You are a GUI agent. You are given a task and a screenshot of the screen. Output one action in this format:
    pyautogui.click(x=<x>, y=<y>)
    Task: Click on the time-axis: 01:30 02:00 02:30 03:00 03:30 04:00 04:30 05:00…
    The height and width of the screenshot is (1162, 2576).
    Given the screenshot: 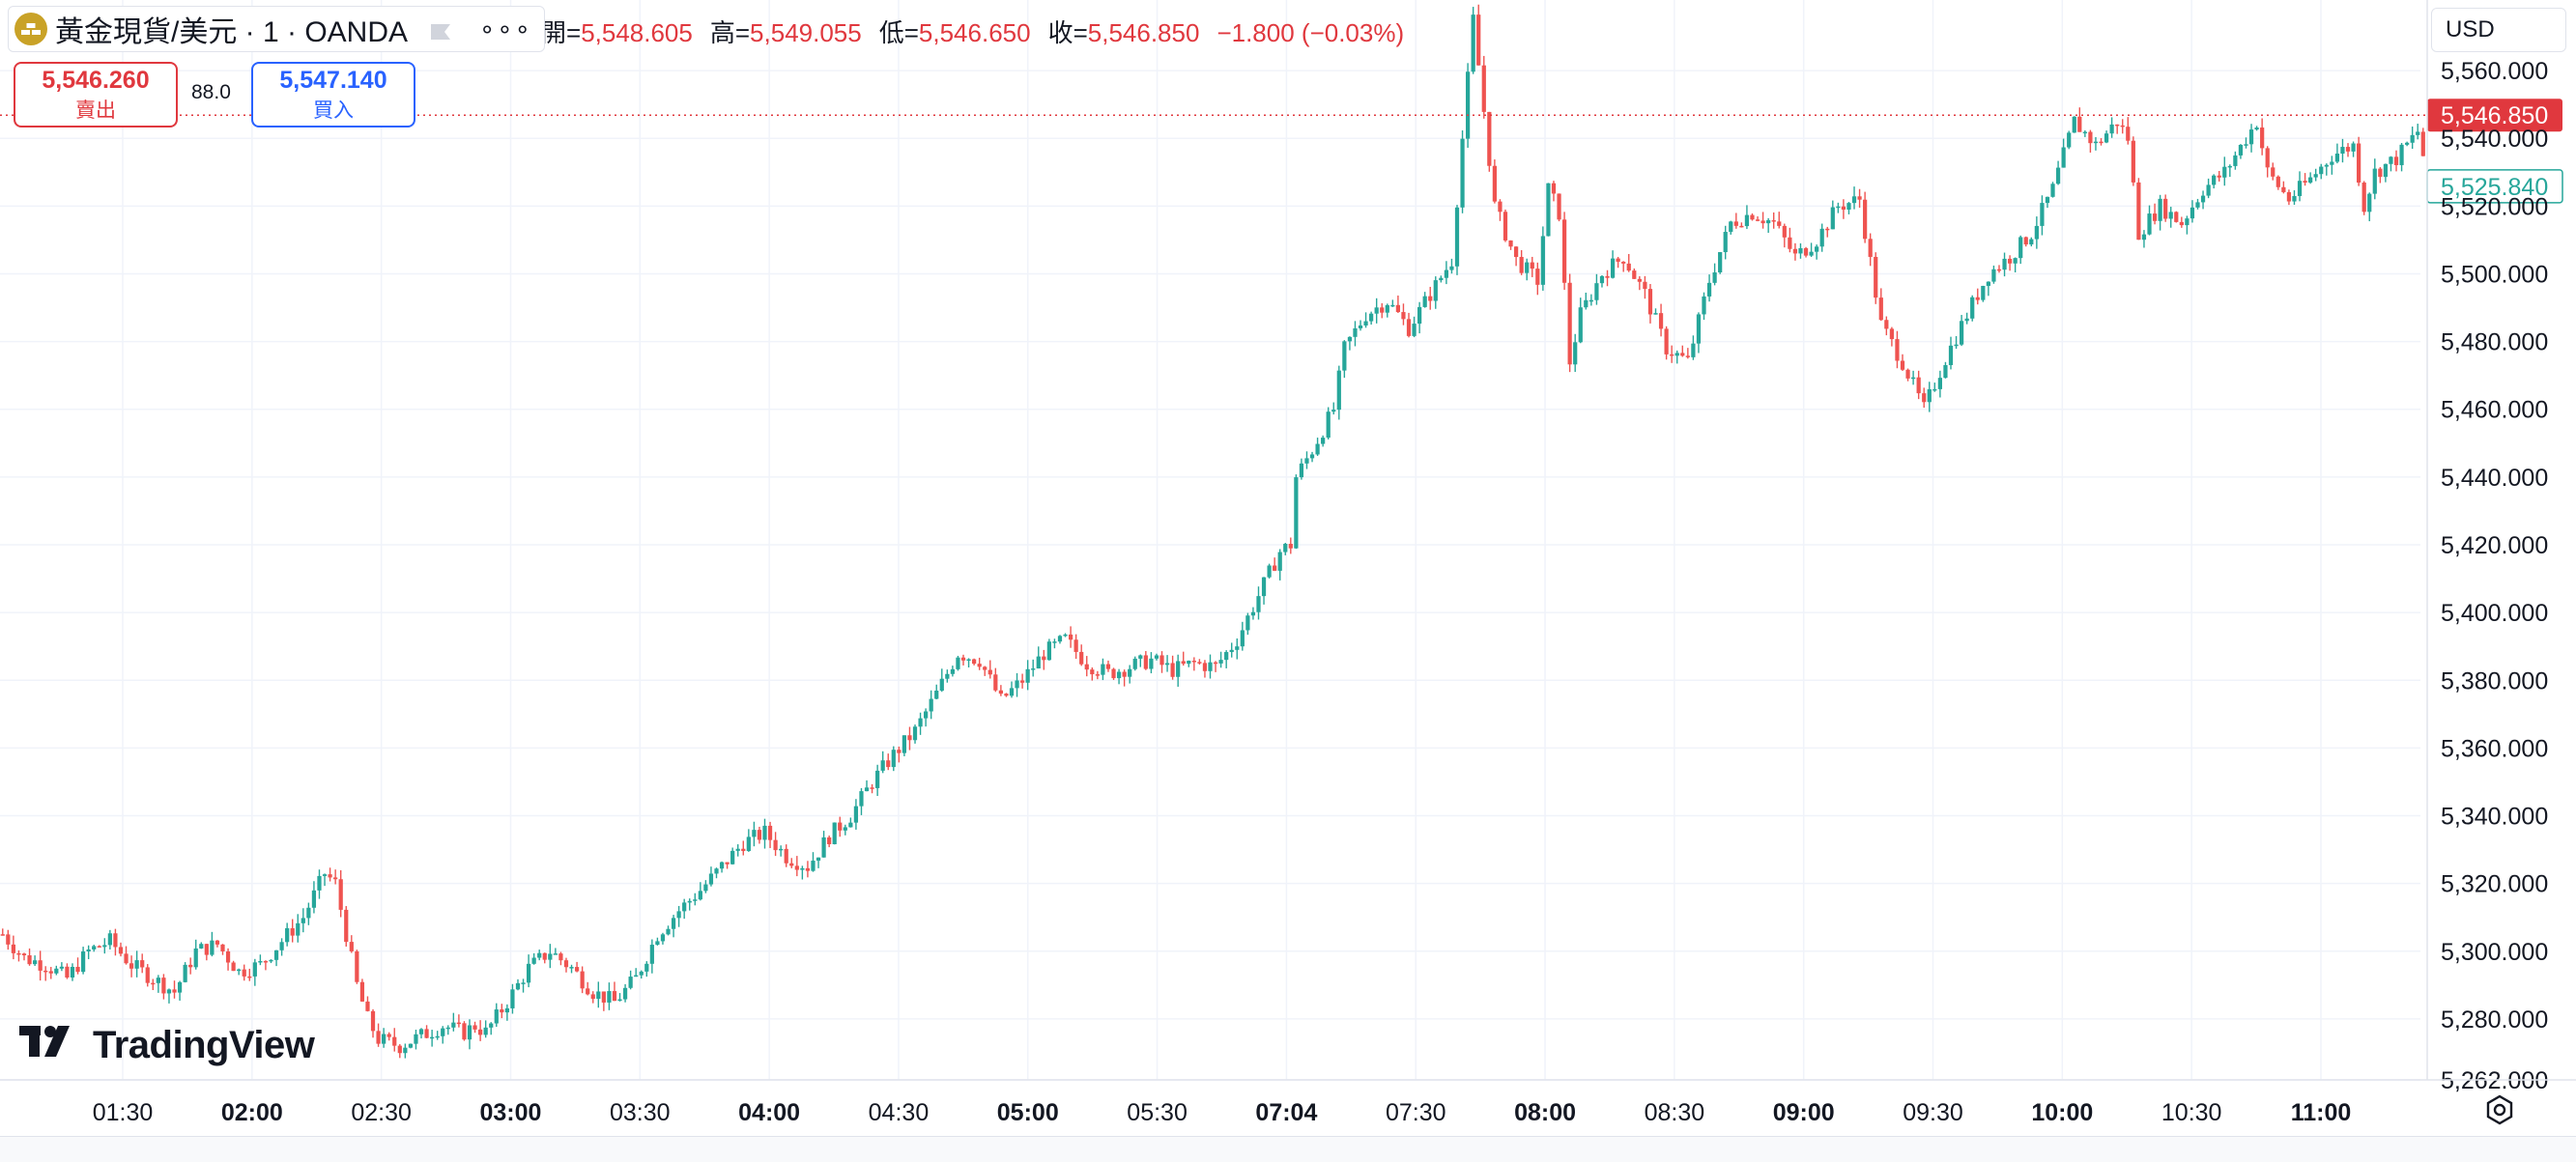 What is the action you would take?
    pyautogui.click(x=1288, y=1102)
    